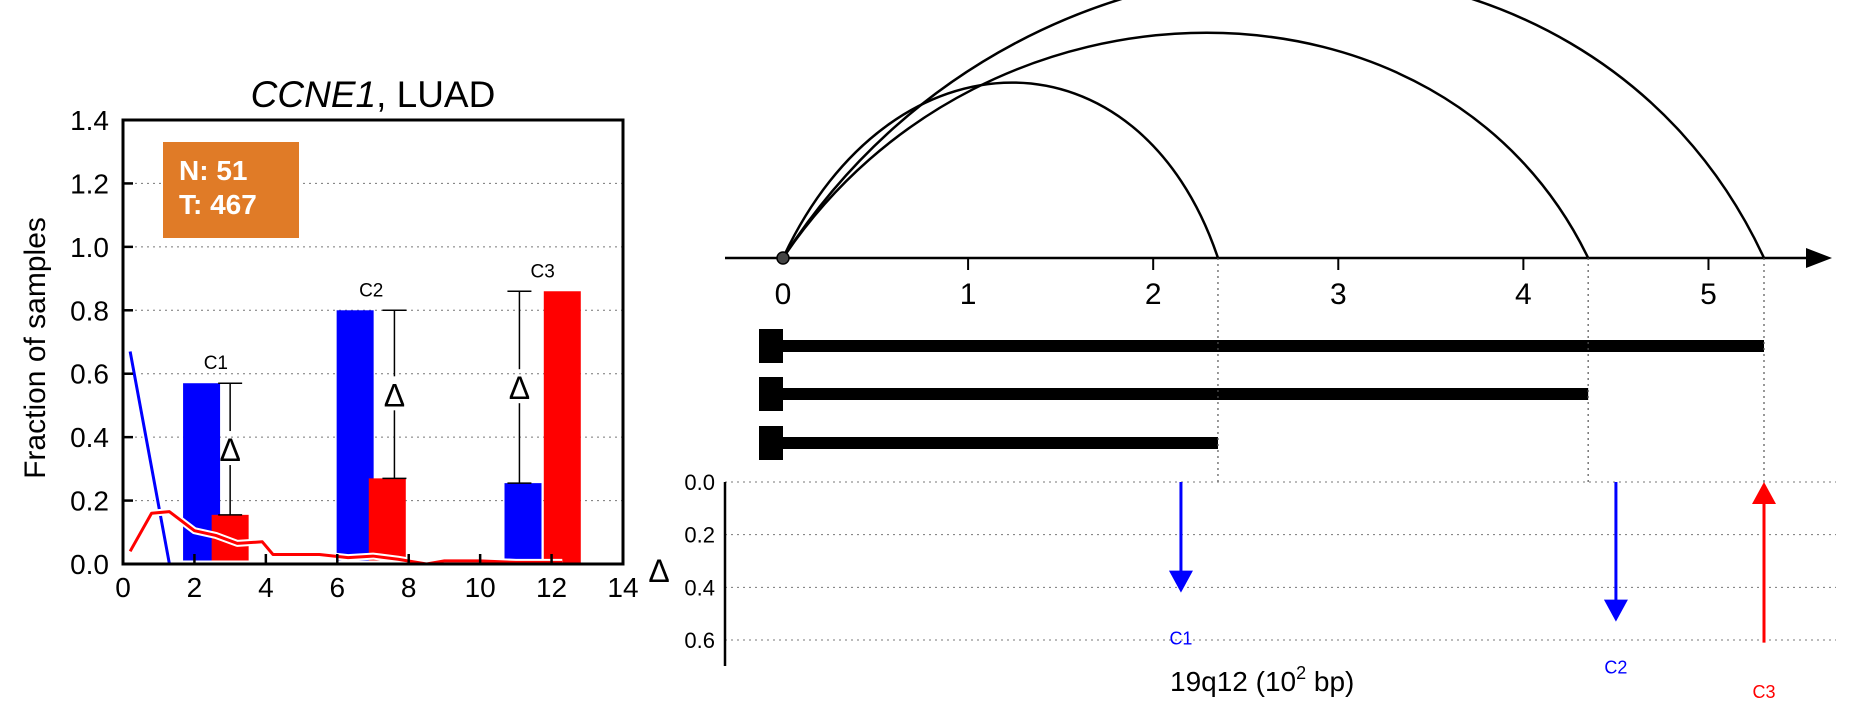  I want to click on region-axis-label: 19q12 (102 bp), so click(1262, 680).